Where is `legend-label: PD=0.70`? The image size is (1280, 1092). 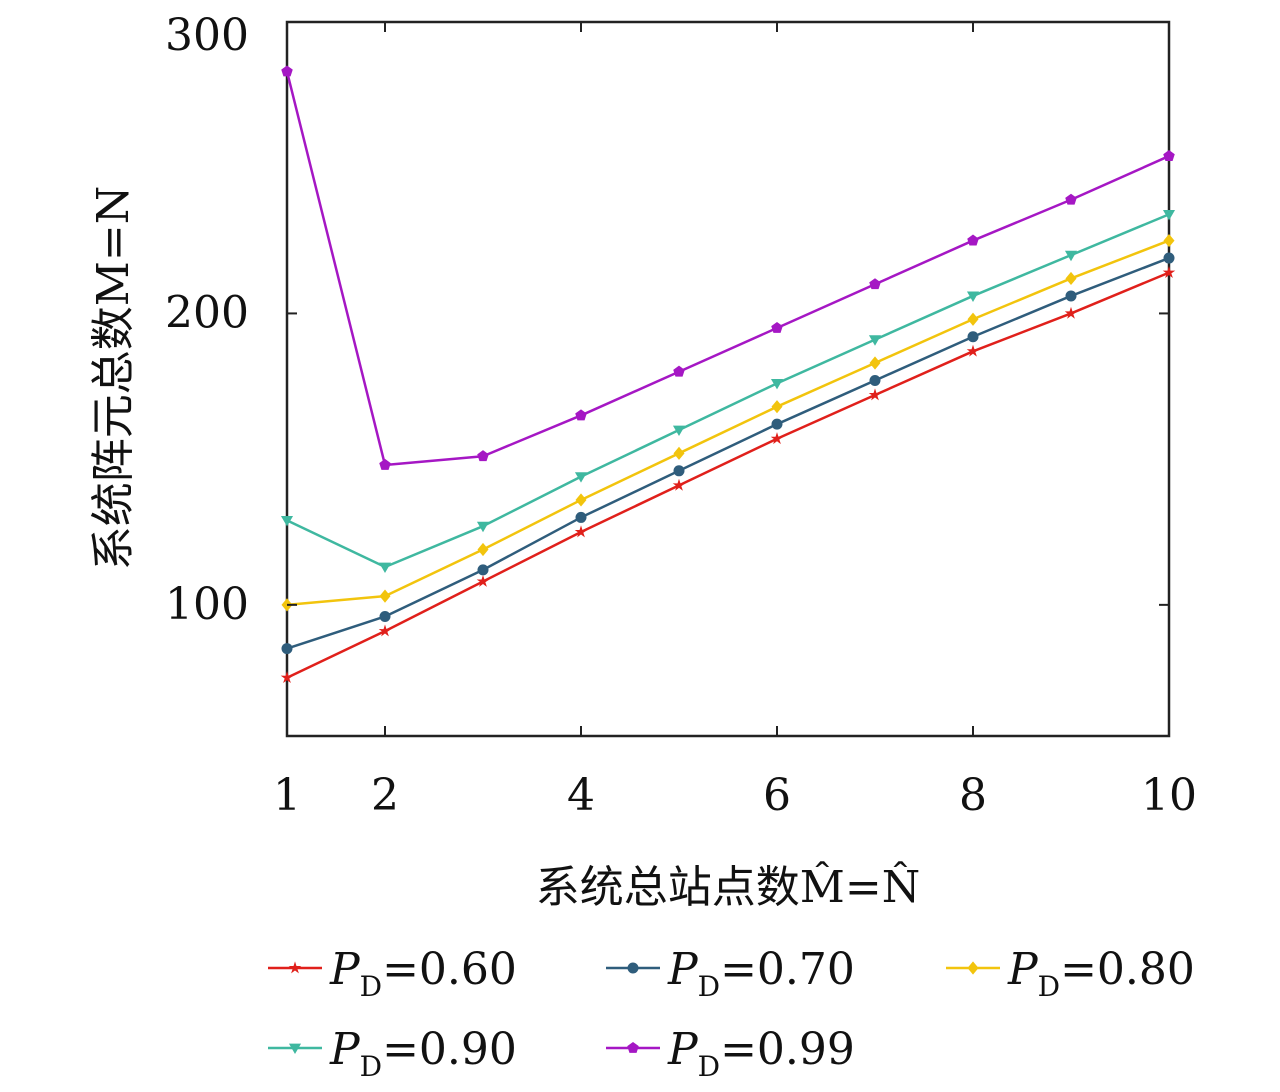 legend-label: PD=0.70 is located at coordinates (761, 973).